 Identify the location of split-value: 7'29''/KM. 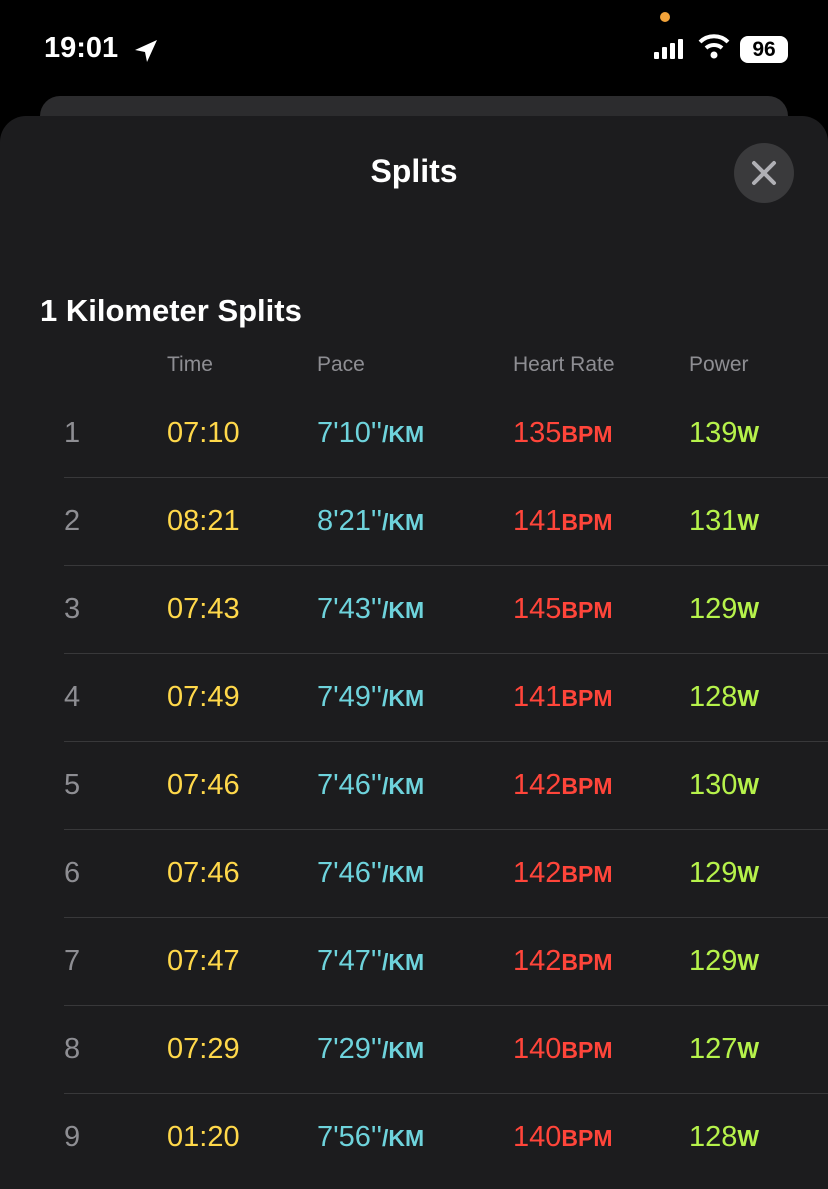
(370, 1049).